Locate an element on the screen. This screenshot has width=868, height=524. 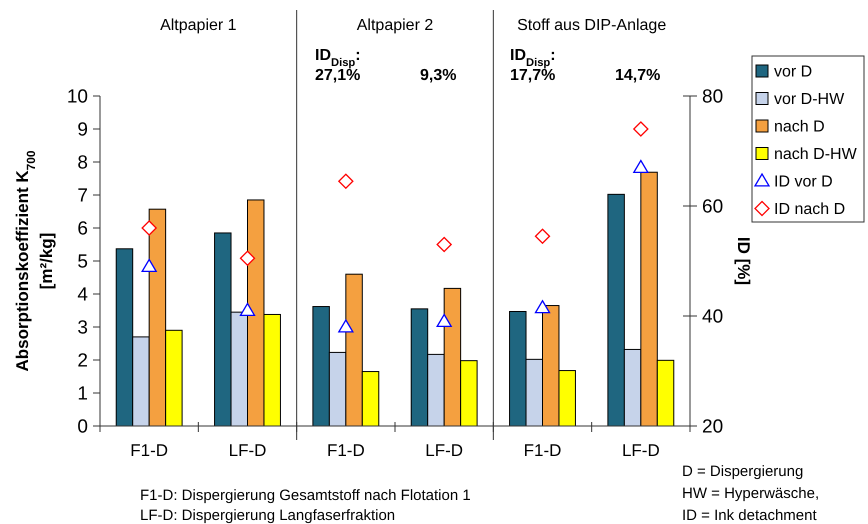
text: Stoff aus DIP-Anlage is located at coordinates (591, 25).